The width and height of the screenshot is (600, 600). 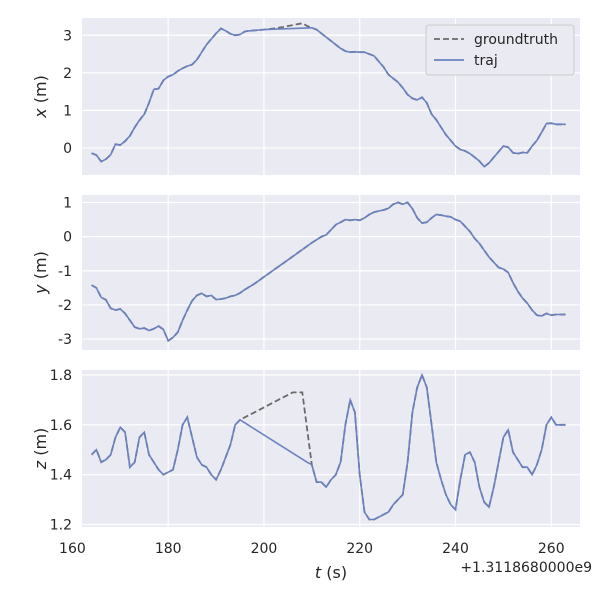 What do you see at coordinates (264, 549) in the screenshot?
I see `x-tick-label: 200` at bounding box center [264, 549].